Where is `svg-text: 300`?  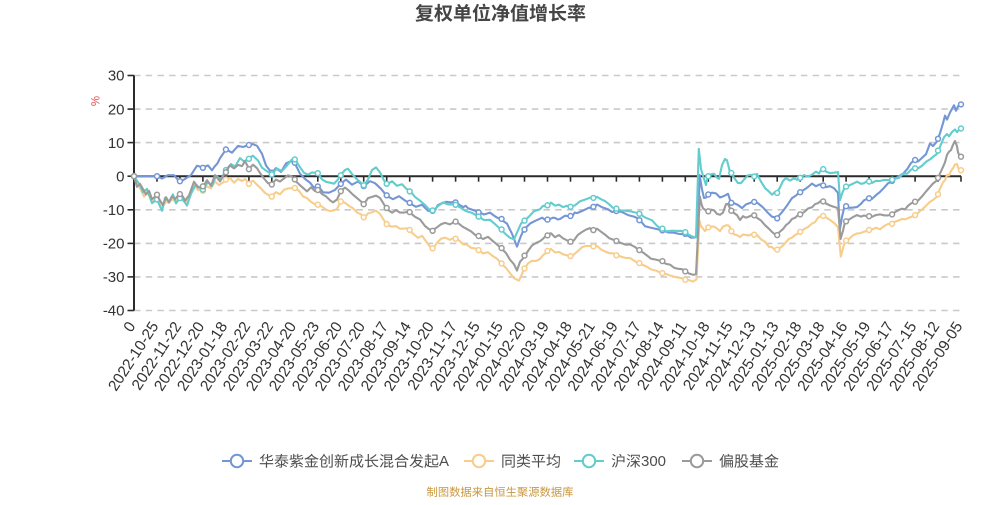 svg-text: 300 is located at coordinates (653, 461).